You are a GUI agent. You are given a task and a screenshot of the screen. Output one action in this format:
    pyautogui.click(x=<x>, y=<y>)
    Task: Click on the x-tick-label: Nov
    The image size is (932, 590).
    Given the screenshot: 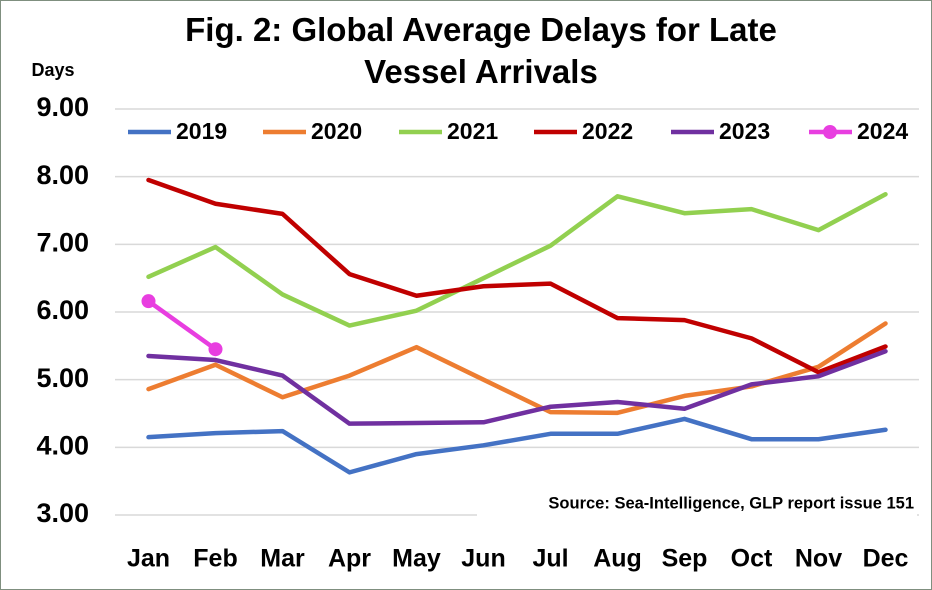 What is the action you would take?
    pyautogui.click(x=818, y=559)
    